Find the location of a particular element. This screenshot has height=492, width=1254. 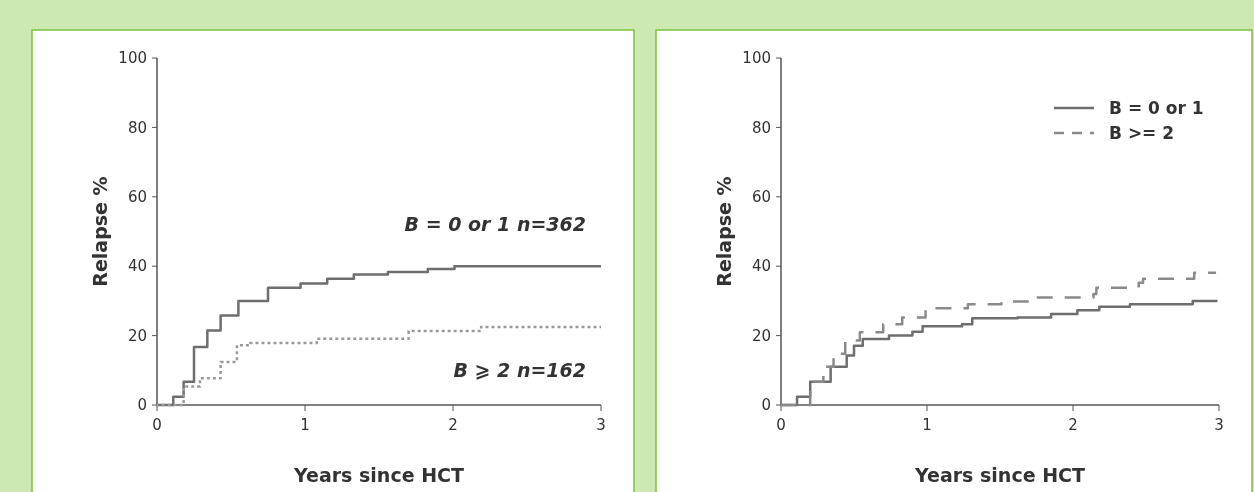

legend-label: B = 0 or 1 is located at coordinates (1156, 107).